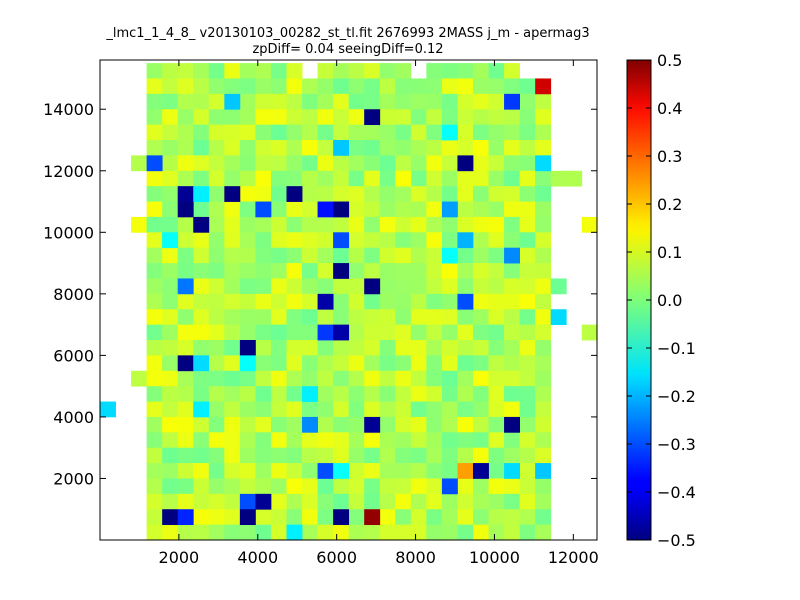 Image resolution: width=800 pixels, height=600 pixels. Describe the element at coordinates (669, 204) in the screenshot. I see `colorbar-tick-label: 0.2` at that location.